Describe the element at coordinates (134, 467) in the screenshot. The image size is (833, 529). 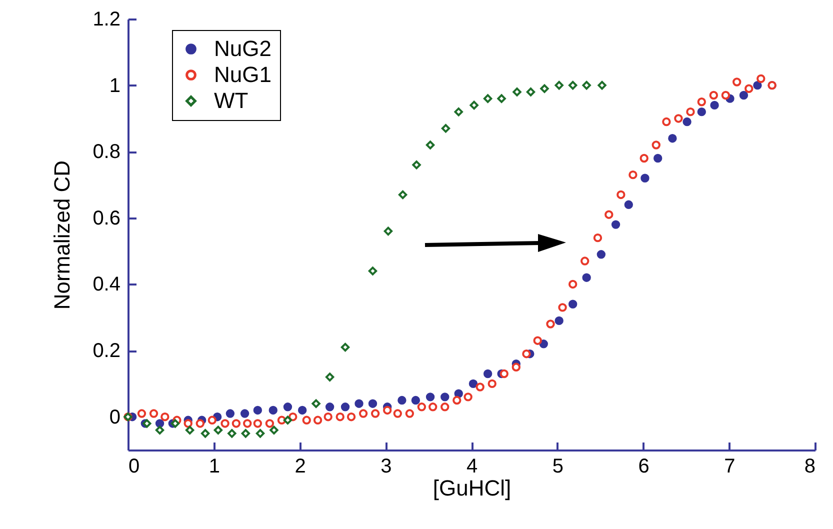
I see `x-tick-label: 0` at that location.